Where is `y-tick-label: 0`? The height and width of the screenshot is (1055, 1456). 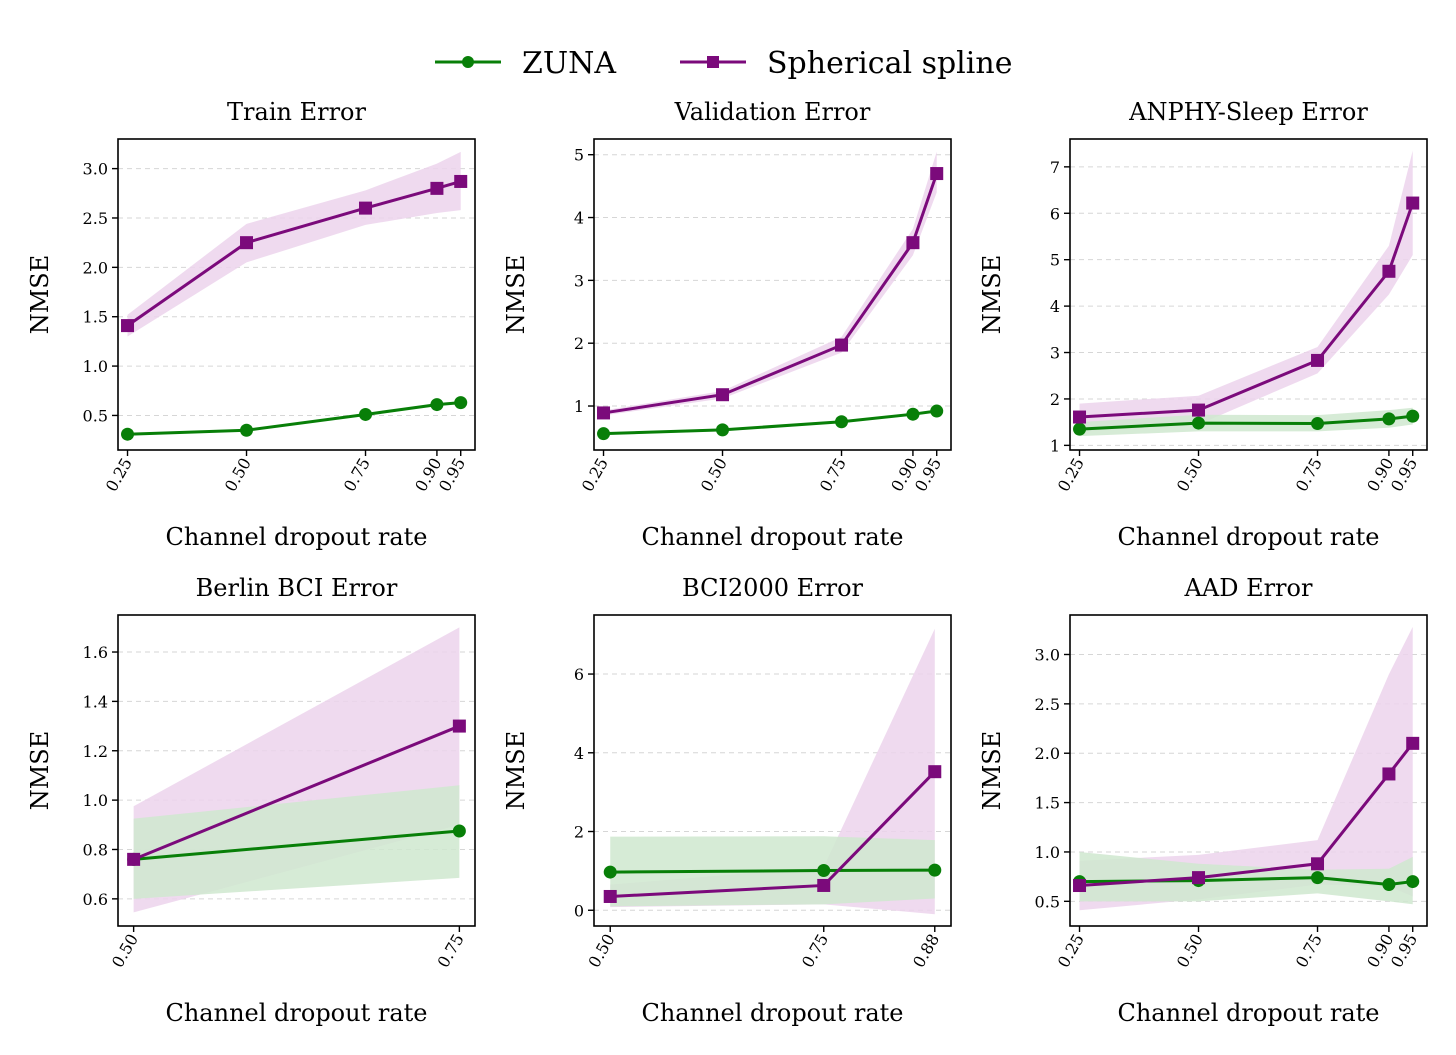
y-tick-label: 0 is located at coordinates (579, 910).